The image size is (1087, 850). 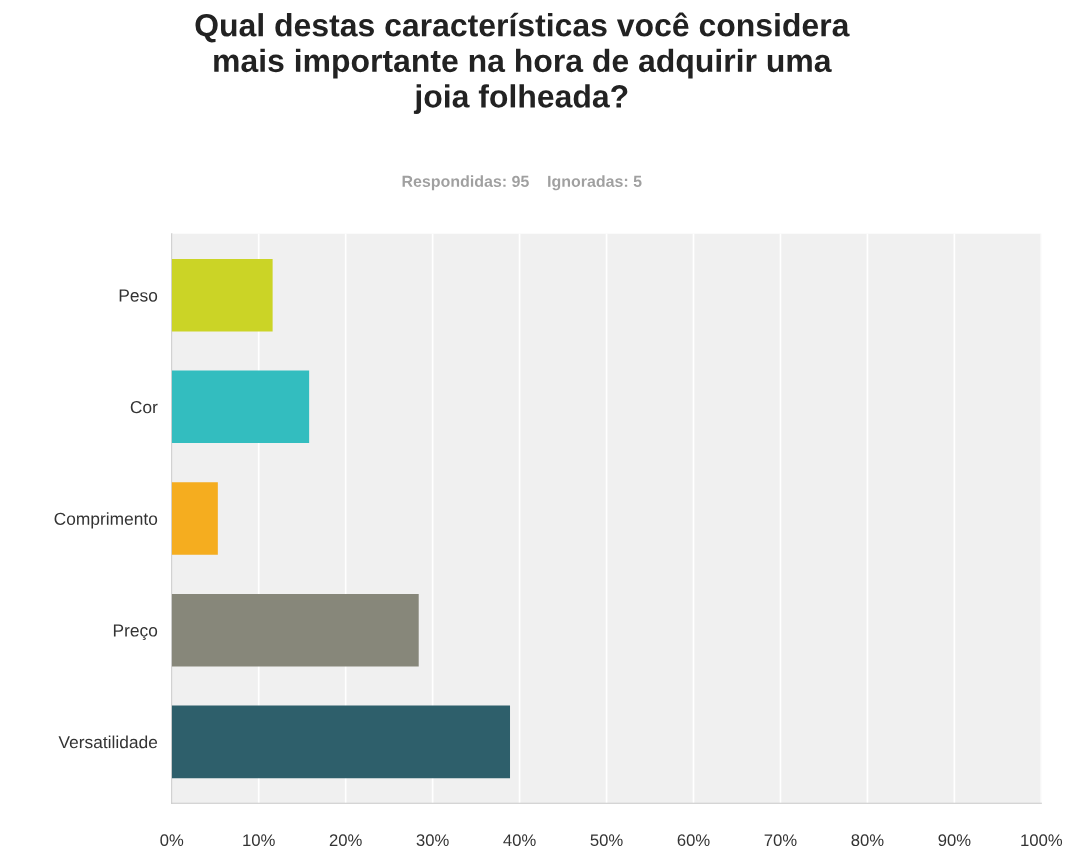 What do you see at coordinates (867, 840) in the screenshot?
I see `x-tick-label: 80%` at bounding box center [867, 840].